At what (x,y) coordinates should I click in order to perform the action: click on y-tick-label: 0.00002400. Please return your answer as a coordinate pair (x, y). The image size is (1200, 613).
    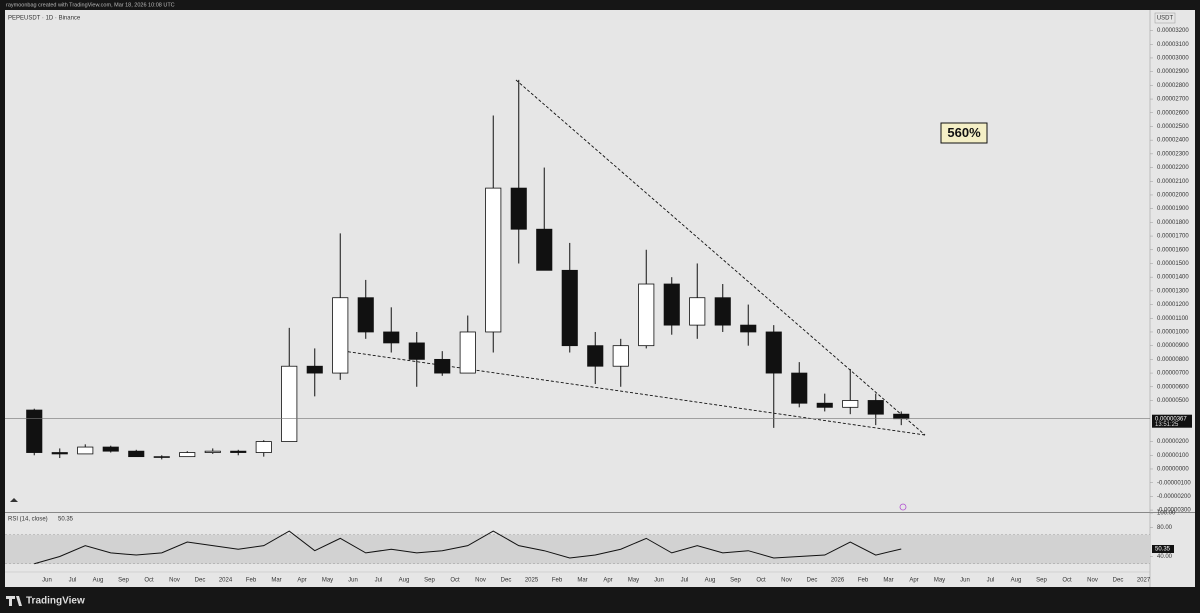
    Looking at the image, I should click on (1173, 141).